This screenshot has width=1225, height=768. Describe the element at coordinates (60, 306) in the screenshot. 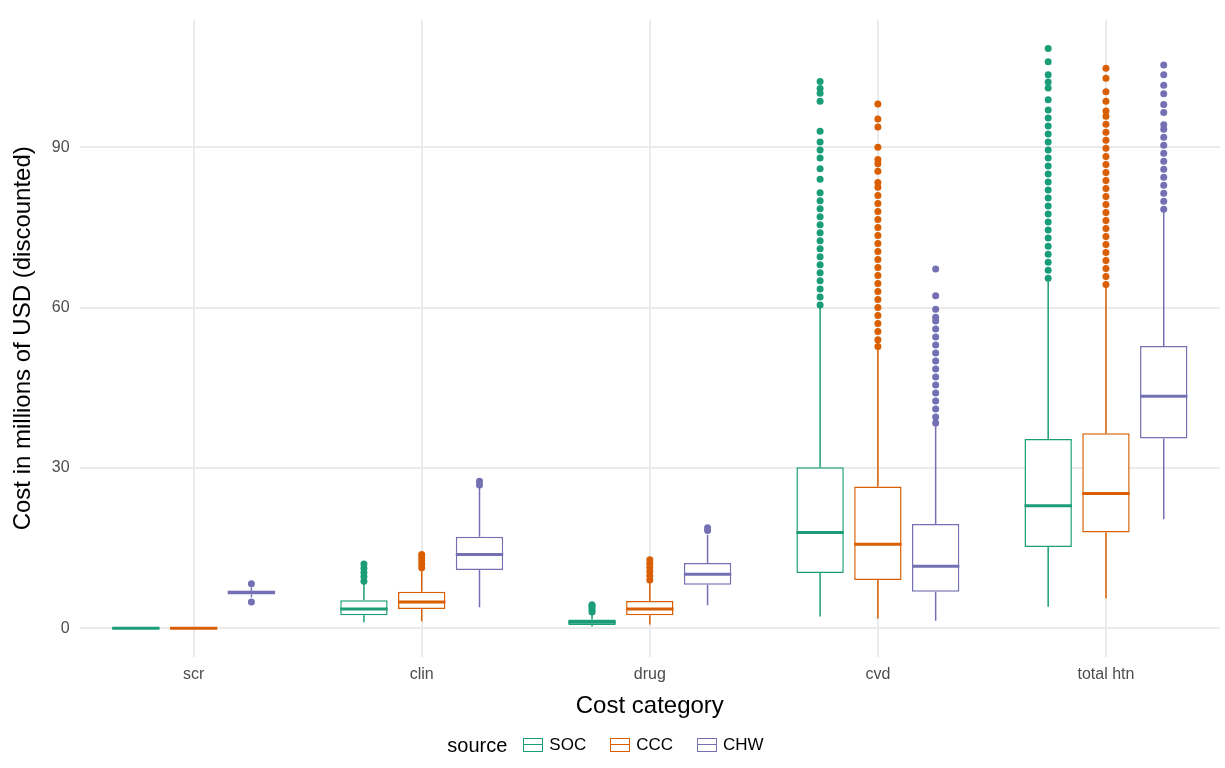

I see `y-tick-label: 60` at that location.